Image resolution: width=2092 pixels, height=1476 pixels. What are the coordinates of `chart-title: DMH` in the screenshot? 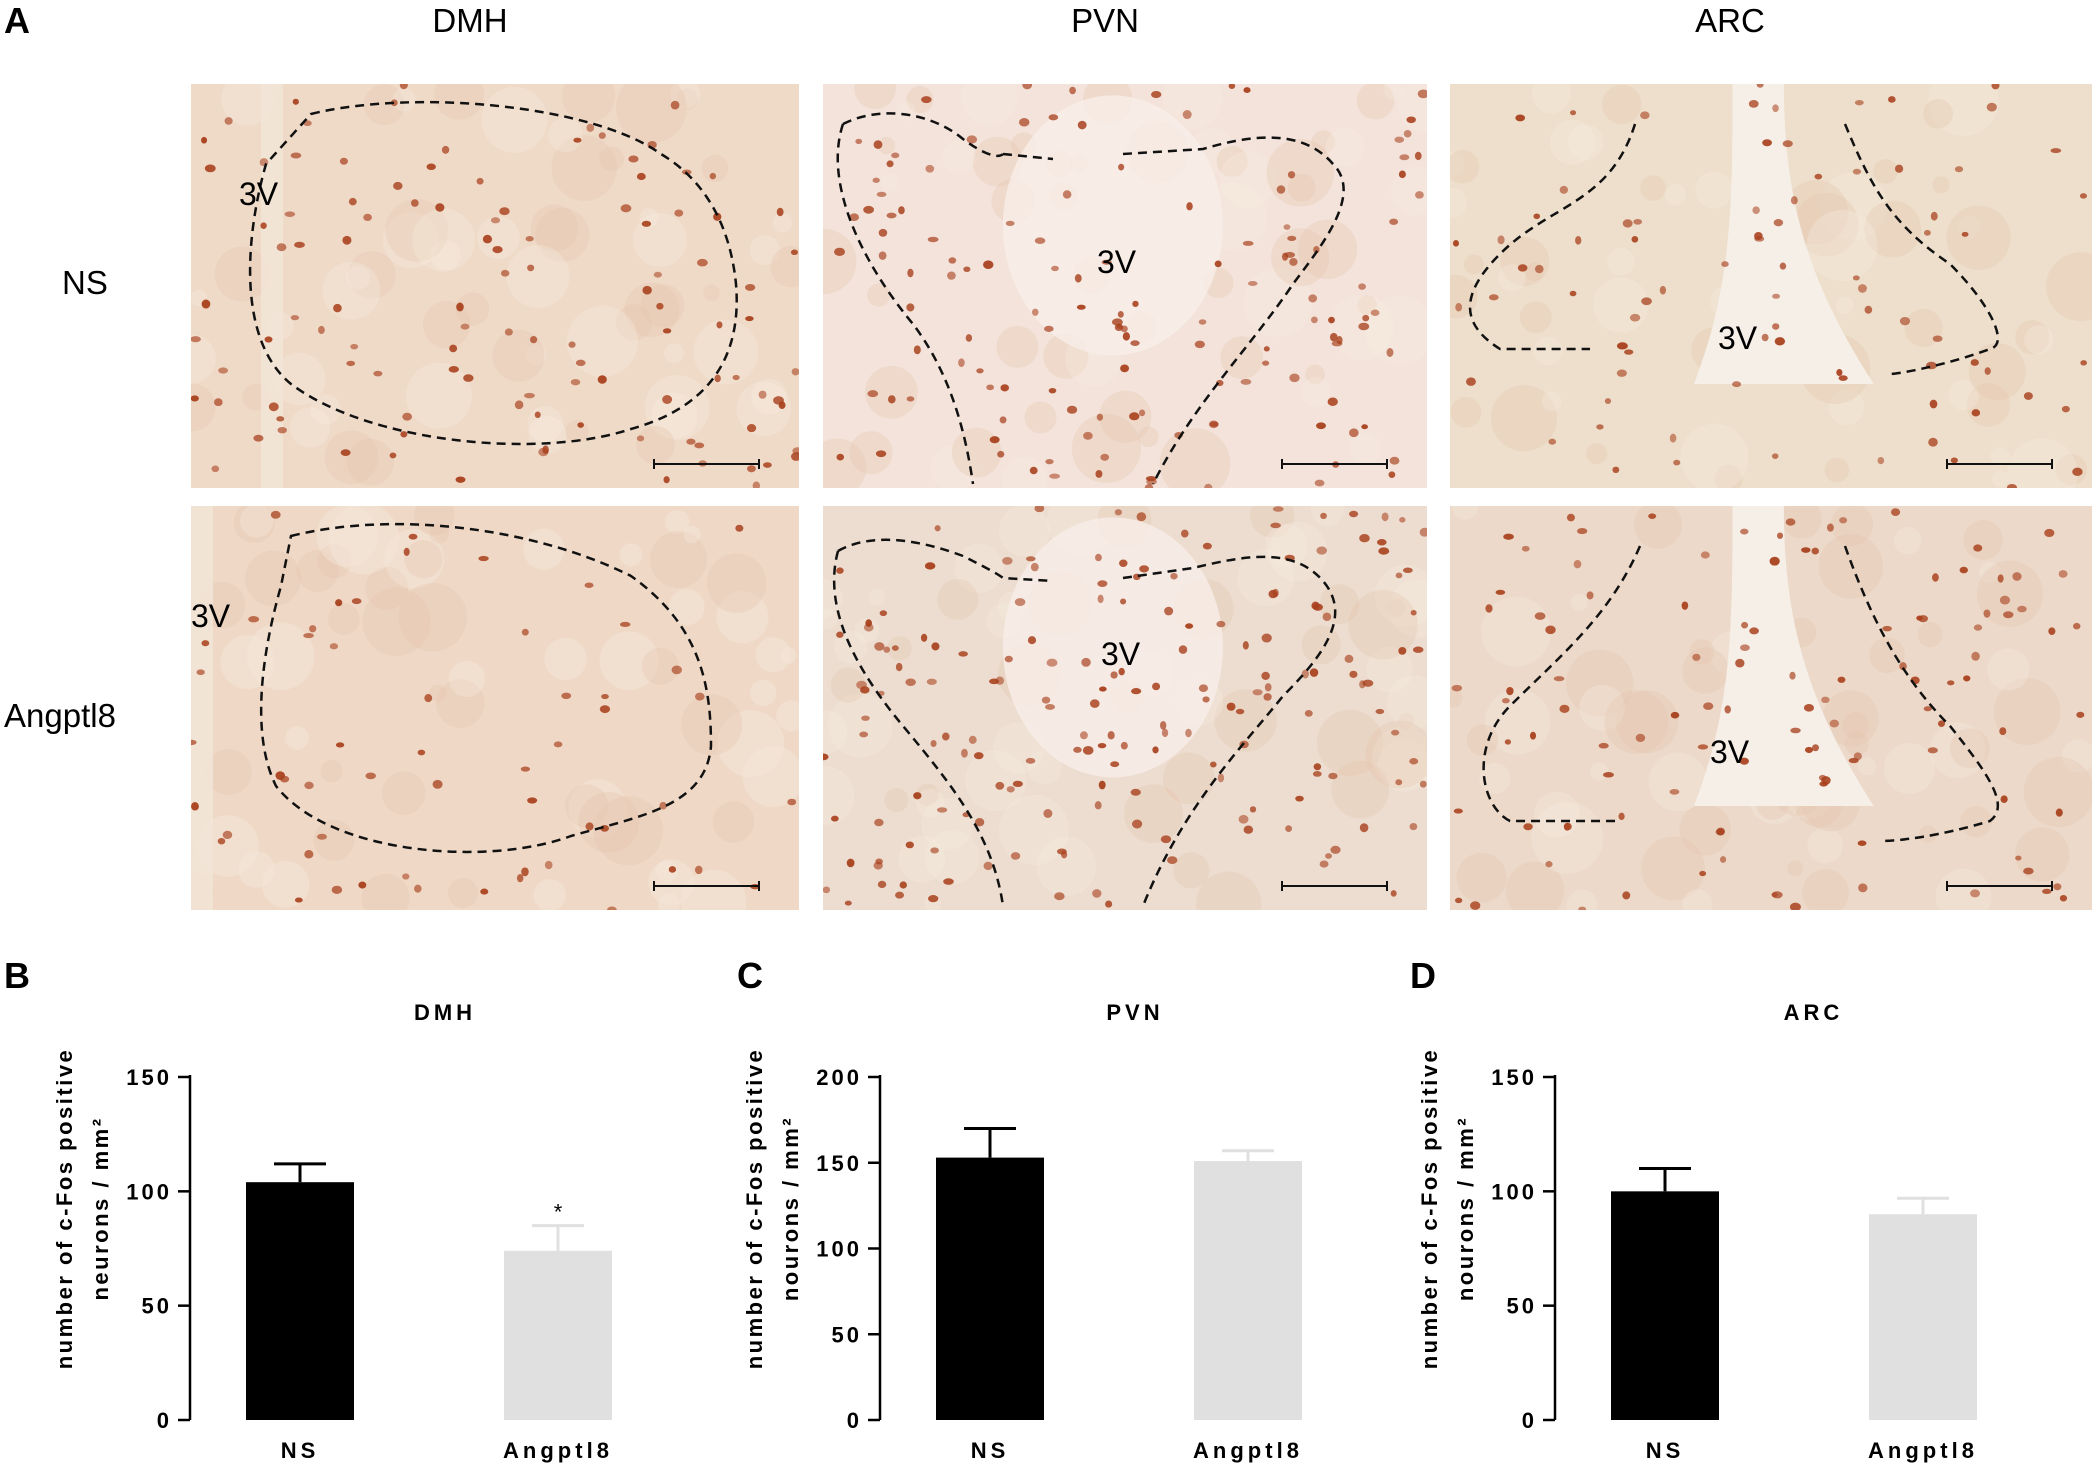 It's located at (445, 1012).